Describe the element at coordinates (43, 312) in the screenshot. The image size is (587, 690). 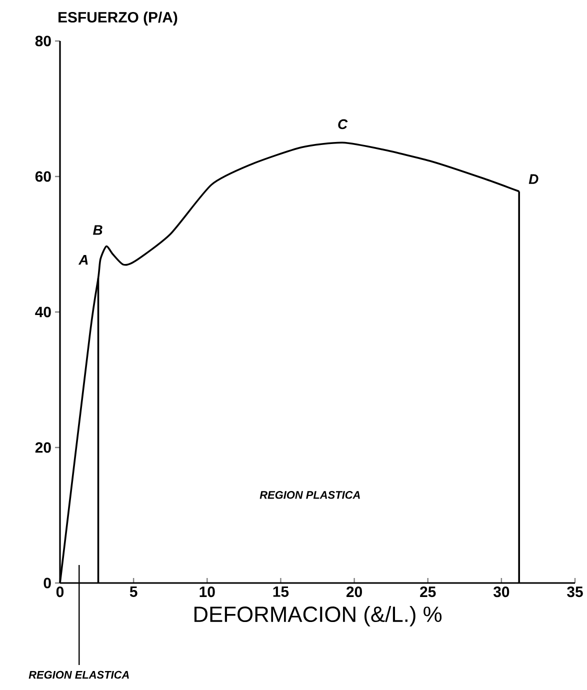
I see `y-tick-label: 40` at that location.